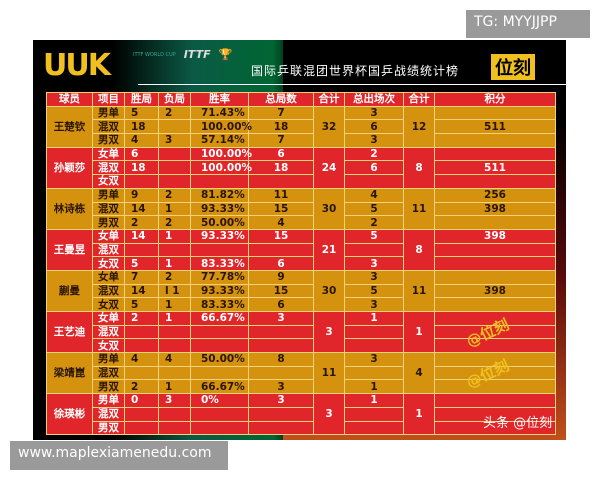  Describe the element at coordinates (141, 195) in the screenshot. I see `games-won: 9` at that location.